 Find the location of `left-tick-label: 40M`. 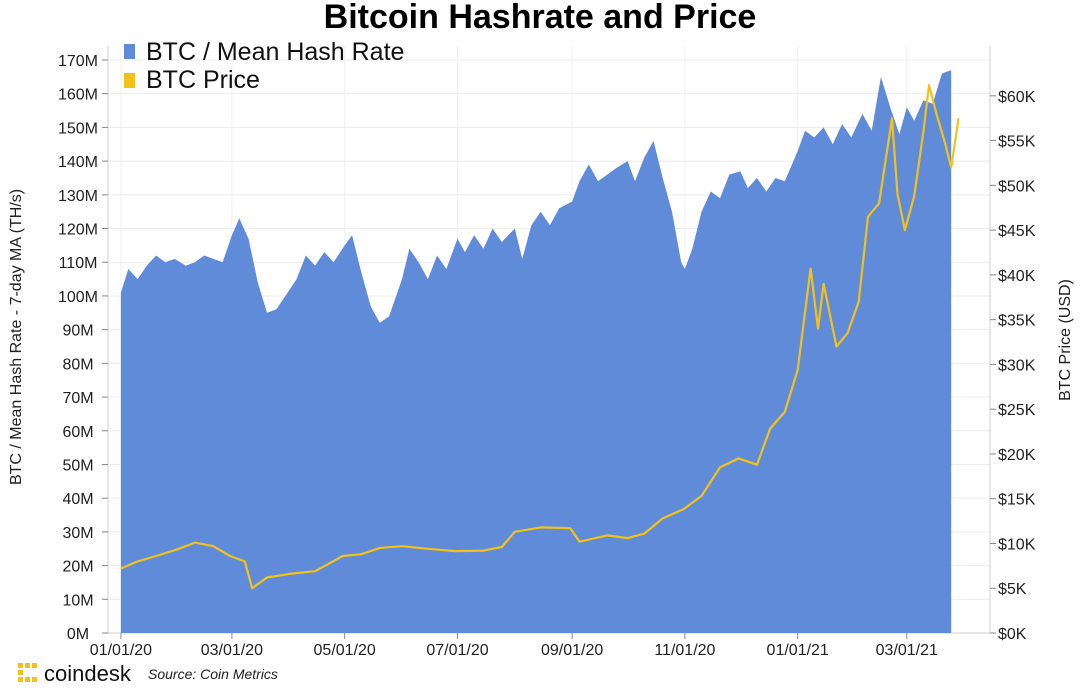

left-tick-label: 40M is located at coordinates (77, 499).